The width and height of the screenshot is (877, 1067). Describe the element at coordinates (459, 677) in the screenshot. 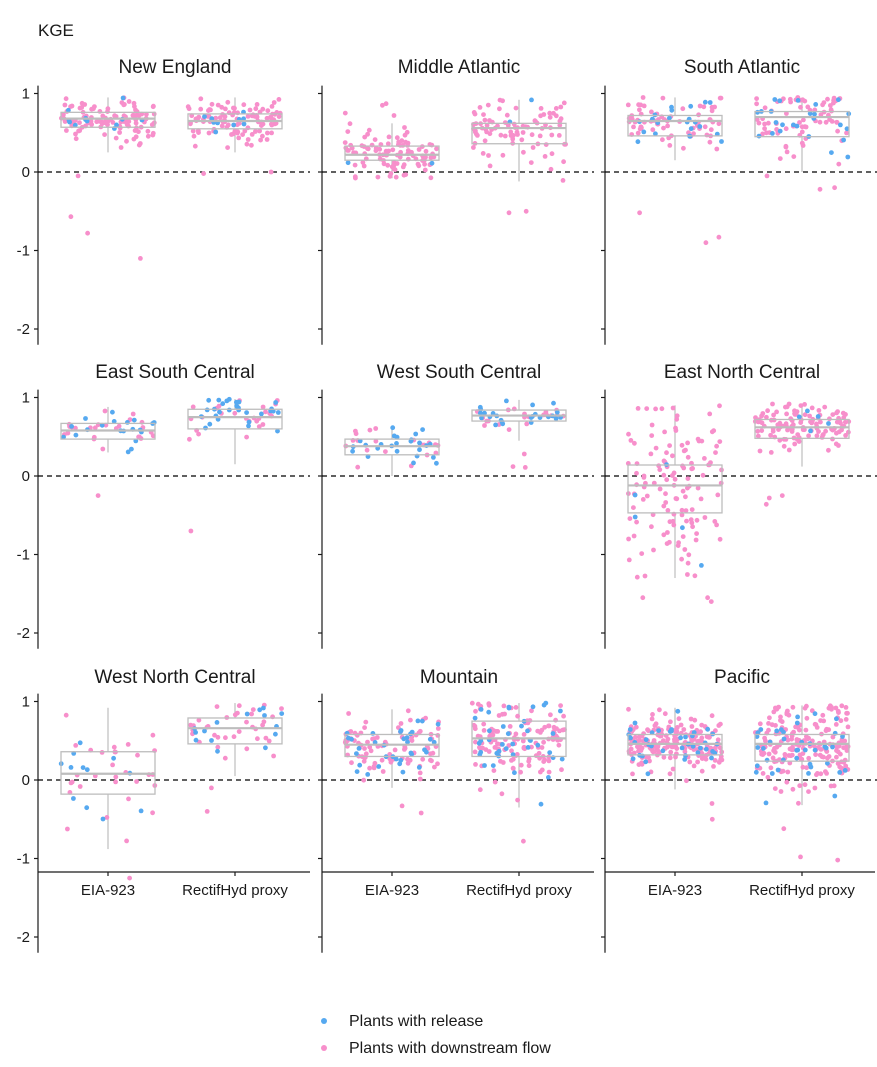

I see `panel-title: Mountain` at that location.